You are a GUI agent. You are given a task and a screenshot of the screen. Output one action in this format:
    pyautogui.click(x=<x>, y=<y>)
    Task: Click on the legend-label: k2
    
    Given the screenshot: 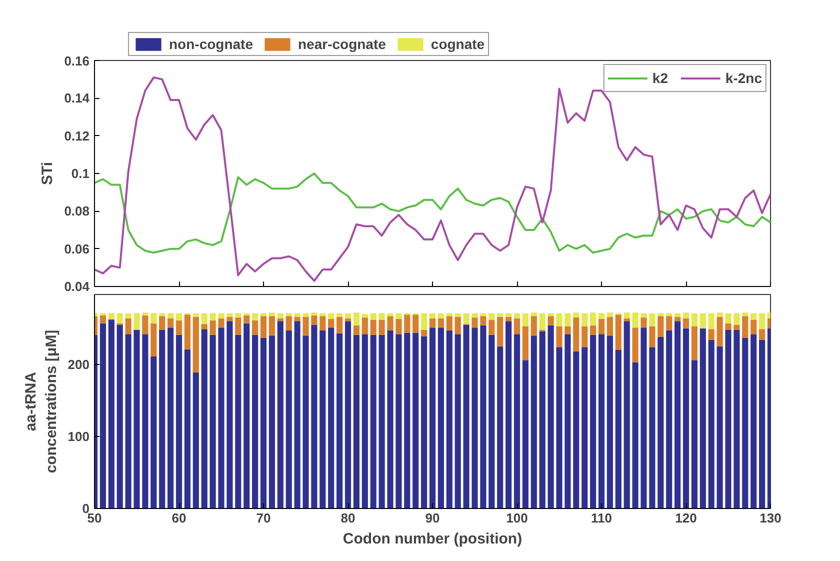 What is the action you would take?
    pyautogui.click(x=660, y=78)
    